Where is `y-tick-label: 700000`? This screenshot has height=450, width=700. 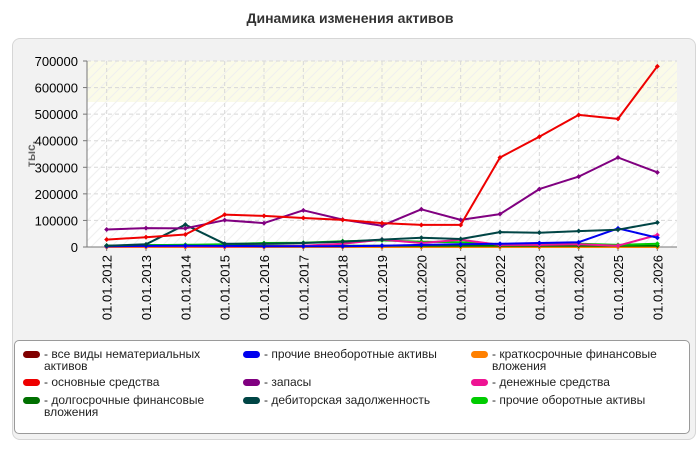 y-tick-label: 700000 is located at coordinates (56, 61).